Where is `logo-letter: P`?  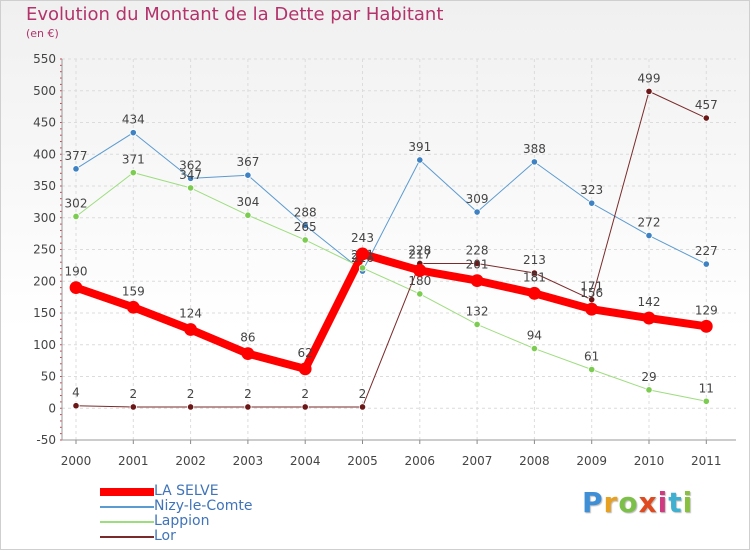
logo-letter: P is located at coordinates (593, 502).